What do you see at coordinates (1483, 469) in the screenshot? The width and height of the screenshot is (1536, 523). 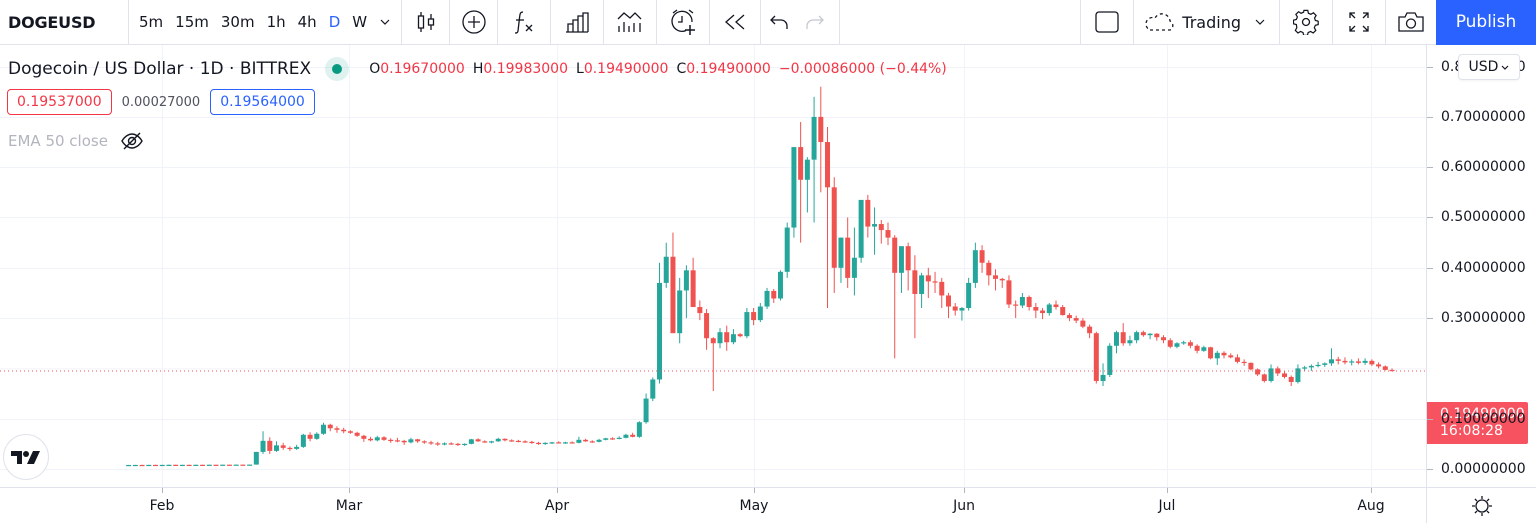 I see `price-axis-label: 0.00000000` at bounding box center [1483, 469].